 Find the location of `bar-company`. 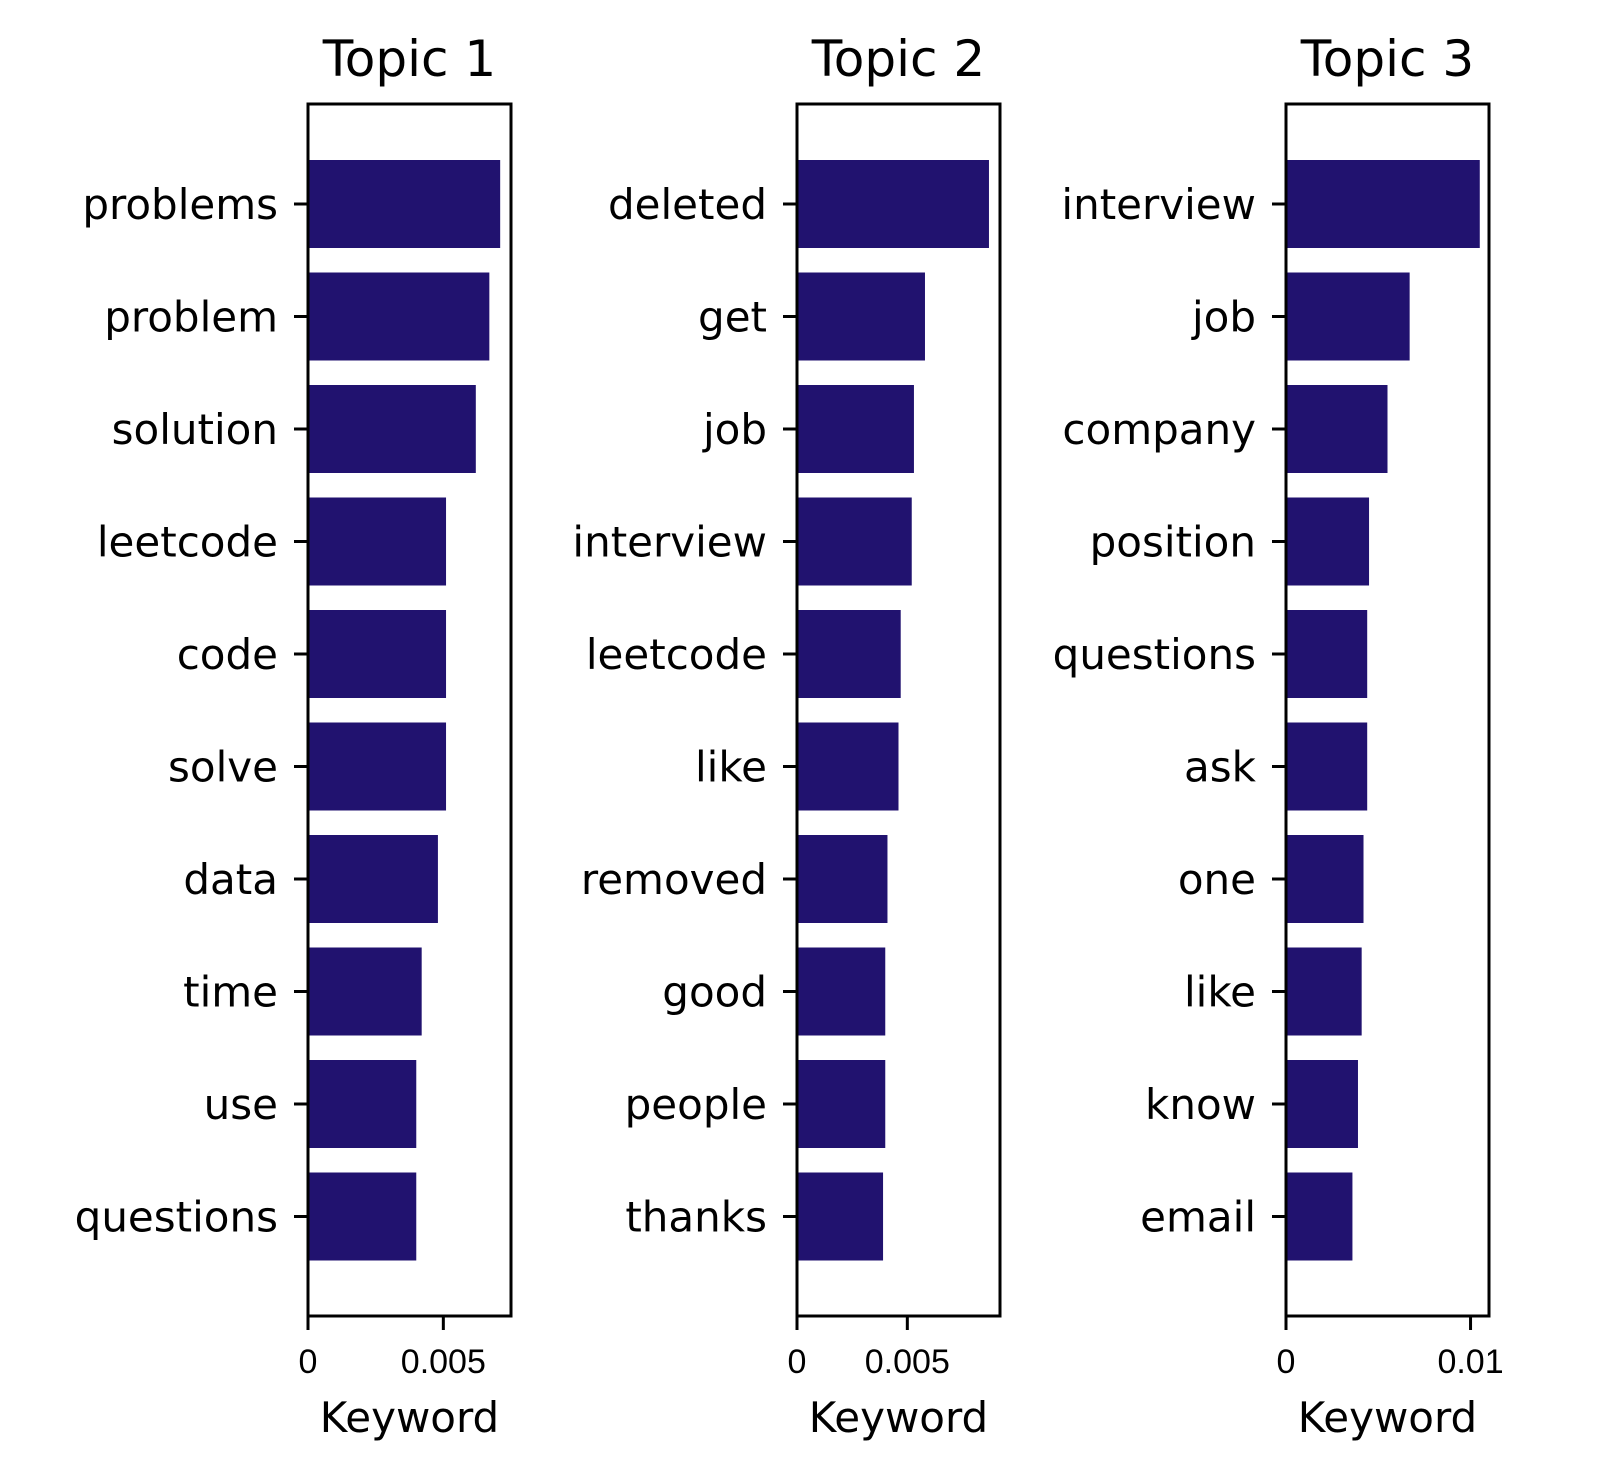

bar-company is located at coordinates (1337, 429).